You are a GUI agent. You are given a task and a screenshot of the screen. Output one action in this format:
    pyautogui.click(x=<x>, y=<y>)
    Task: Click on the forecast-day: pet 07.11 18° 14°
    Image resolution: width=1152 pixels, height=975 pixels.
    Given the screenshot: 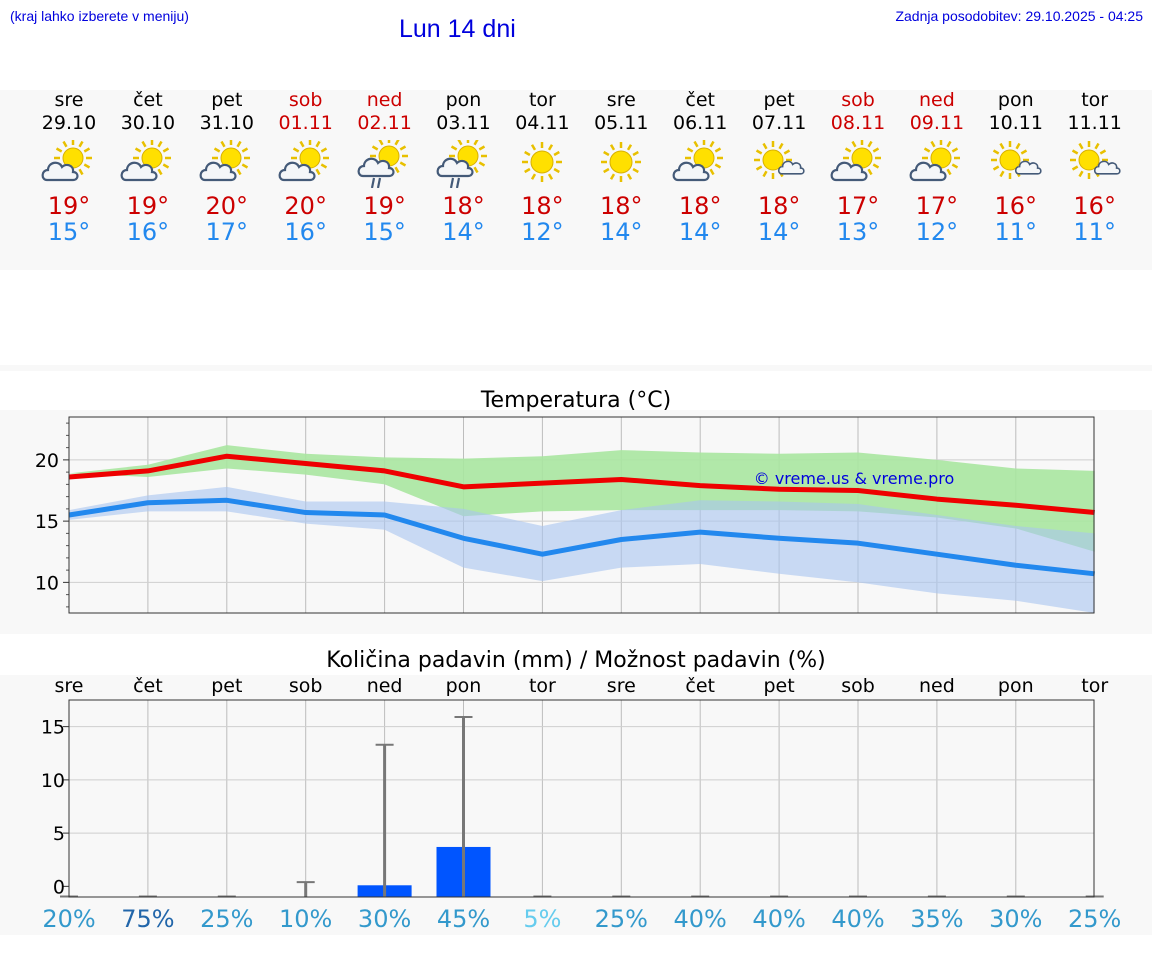 What is the action you would take?
    pyautogui.click(x=779, y=167)
    